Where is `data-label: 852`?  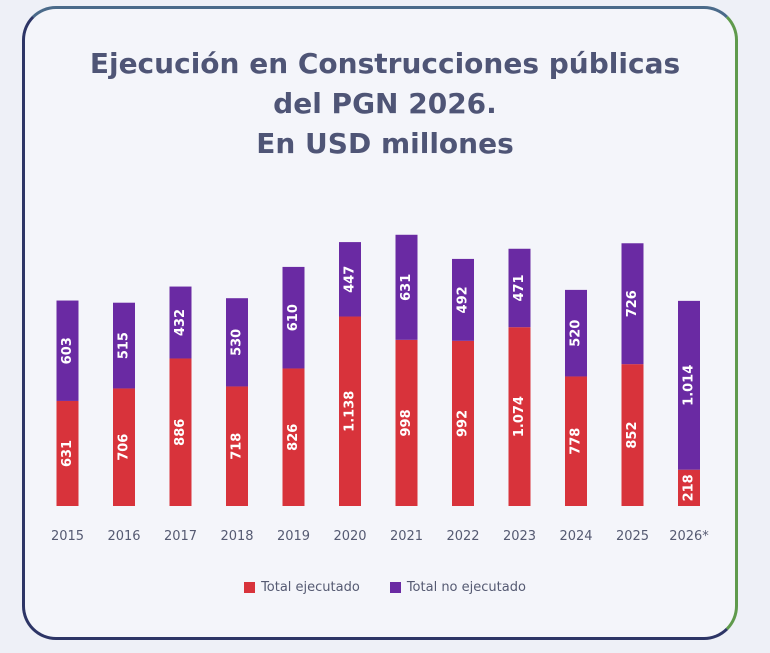 data-label: 852 is located at coordinates (632, 435).